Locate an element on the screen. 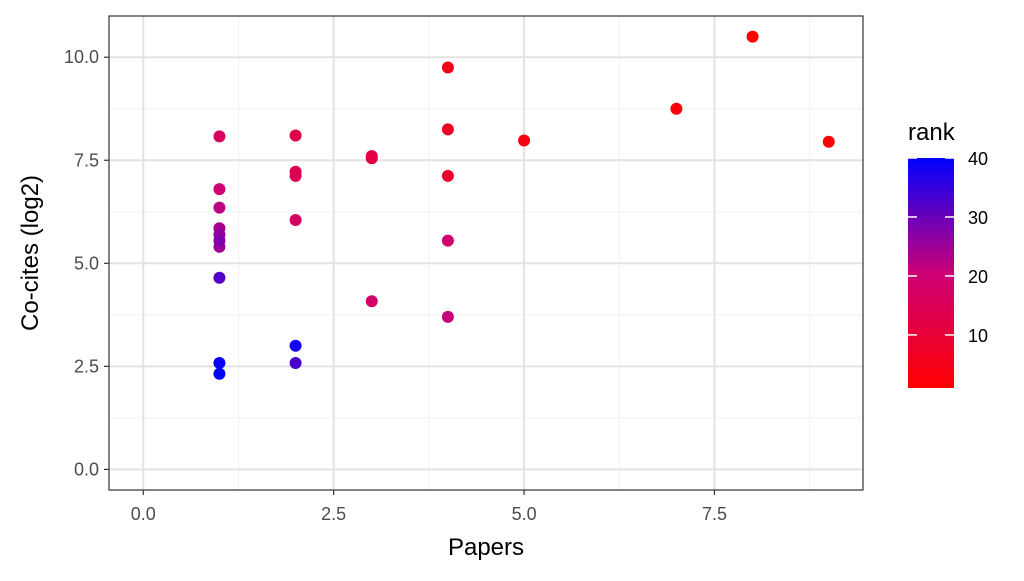 This screenshot has width=1024, height=581. y-tick-label: 0.0 is located at coordinates (86, 469).